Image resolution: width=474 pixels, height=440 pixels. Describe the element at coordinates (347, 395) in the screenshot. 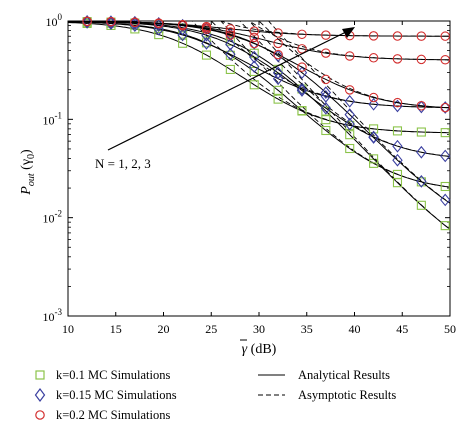

I see `legend-label-asymptotic: Asymptotic Results` at that location.